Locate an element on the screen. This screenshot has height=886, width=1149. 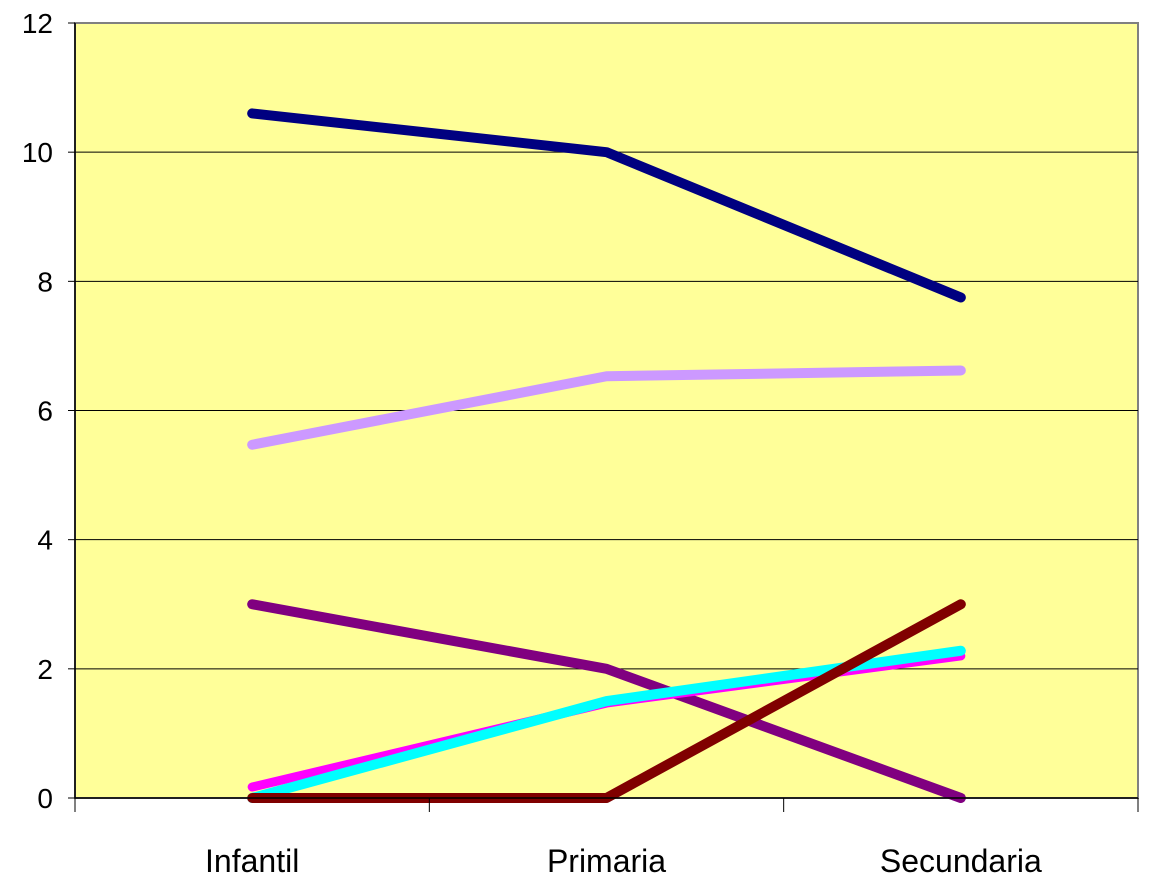
x-tick-label: Secundaria is located at coordinates (961, 861).